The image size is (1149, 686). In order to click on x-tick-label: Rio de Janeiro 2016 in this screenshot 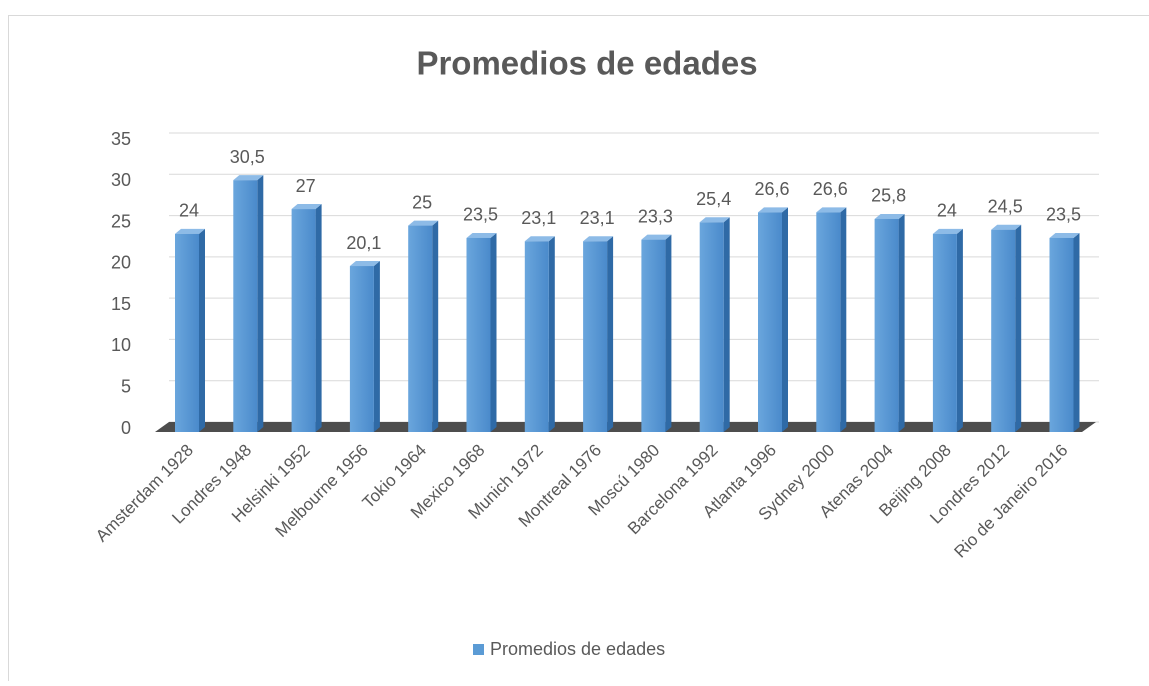, I will do `click(1010, 501)`.